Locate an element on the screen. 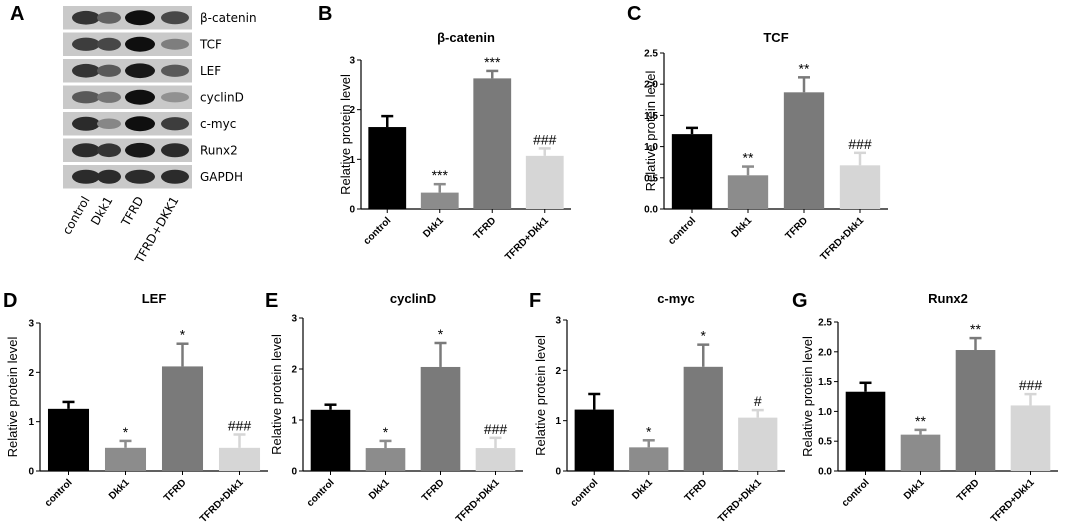  x-category-label: Dkk1 is located at coordinates (379, 489).